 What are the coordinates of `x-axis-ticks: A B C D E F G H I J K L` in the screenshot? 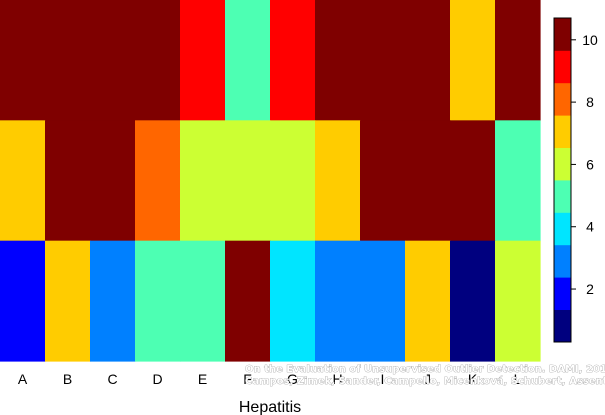 It's located at (270, 379).